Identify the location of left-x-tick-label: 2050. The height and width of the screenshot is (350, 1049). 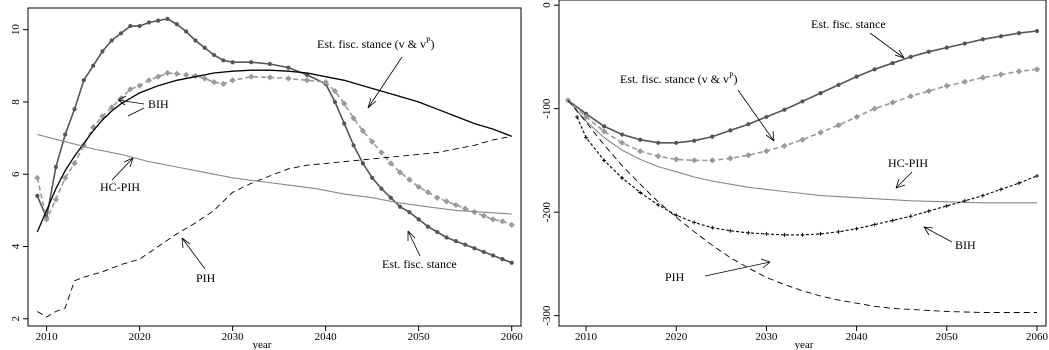
(419, 337).